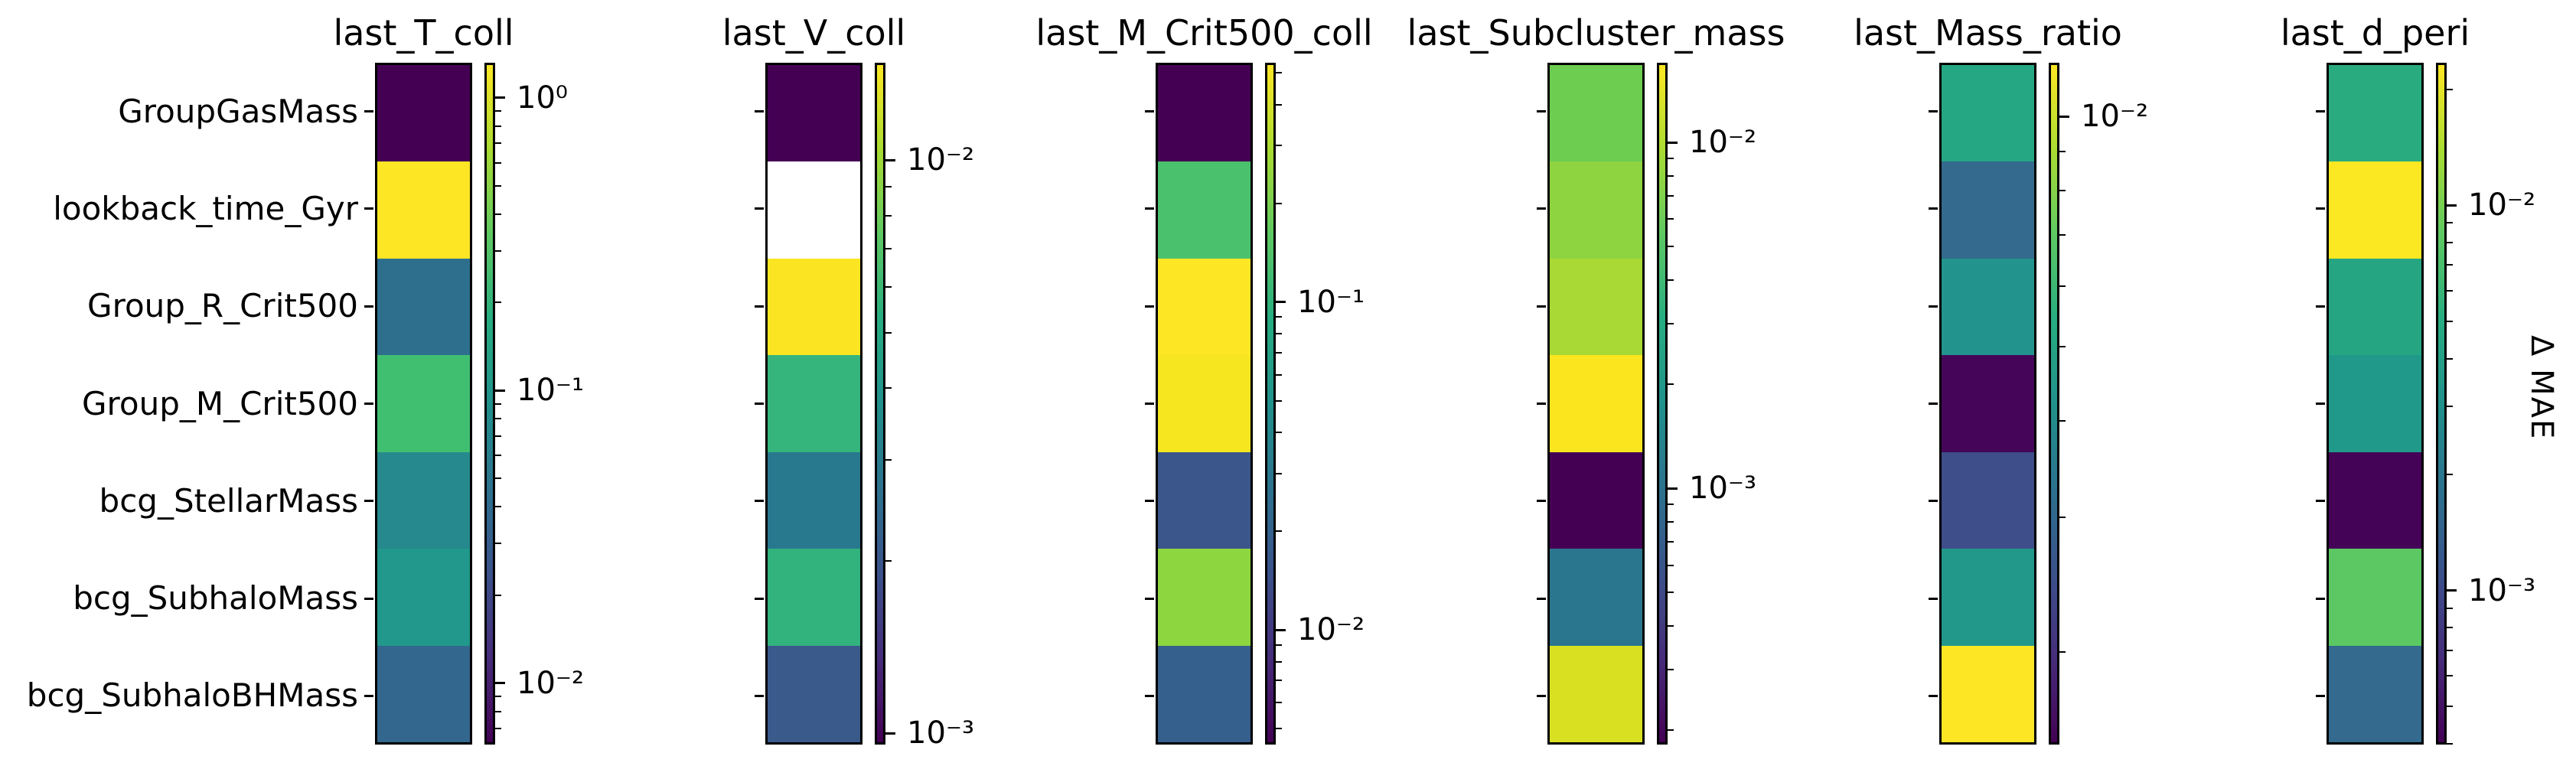  What do you see at coordinates (205, 208) in the screenshot?
I see `row-label: lookback_time_Gyr` at bounding box center [205, 208].